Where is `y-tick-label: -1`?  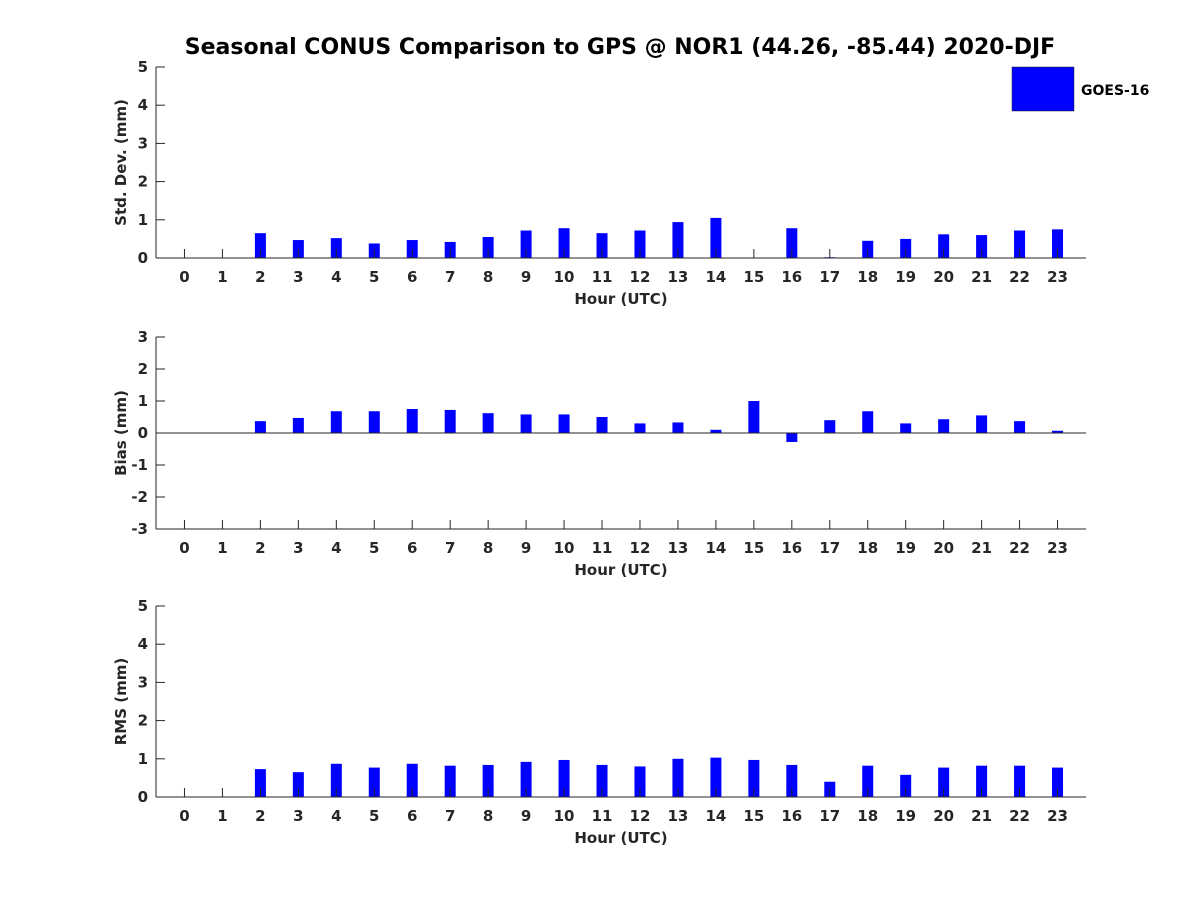 y-tick-label: -1 is located at coordinates (139, 465).